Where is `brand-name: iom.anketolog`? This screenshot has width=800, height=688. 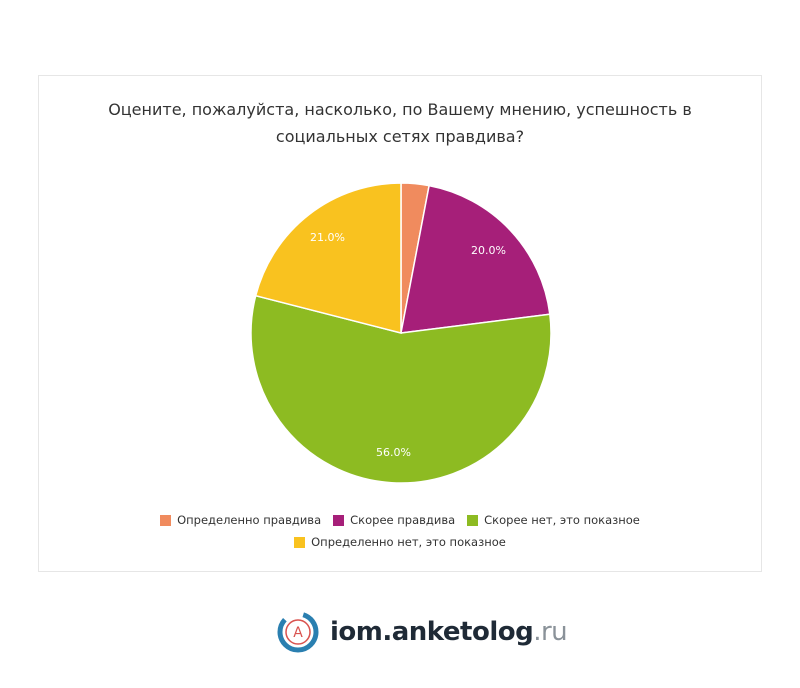 brand-name: iom.anketolog is located at coordinates (432, 632).